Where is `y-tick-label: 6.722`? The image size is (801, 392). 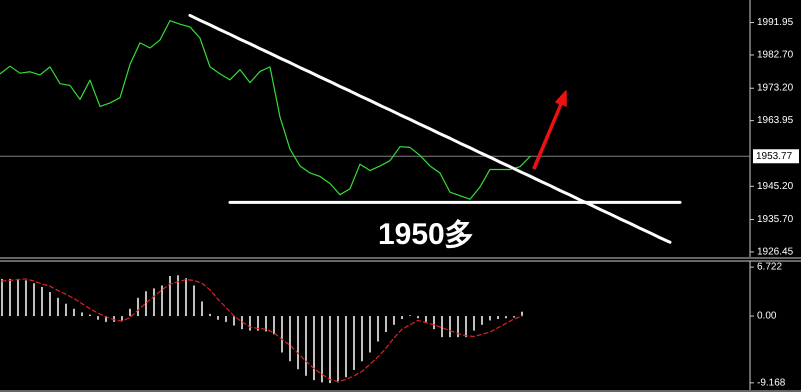
y-tick-label: 6.722 is located at coordinates (769, 267).